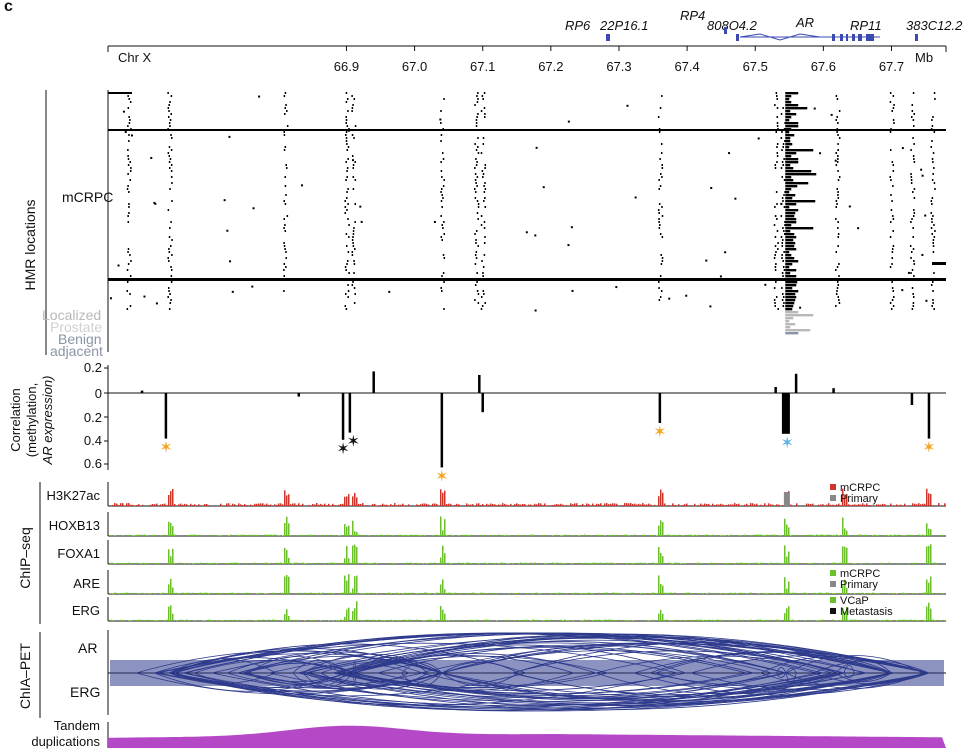  I want to click on correlation-title-line2: (methylation,, so click(31, 420).